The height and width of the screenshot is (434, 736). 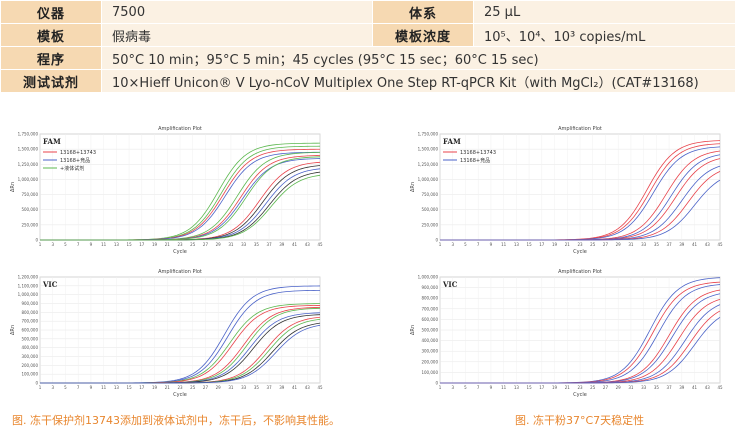 I want to click on spec-row: 仪器 7500 体系 25 µL, so click(x=368, y=12).